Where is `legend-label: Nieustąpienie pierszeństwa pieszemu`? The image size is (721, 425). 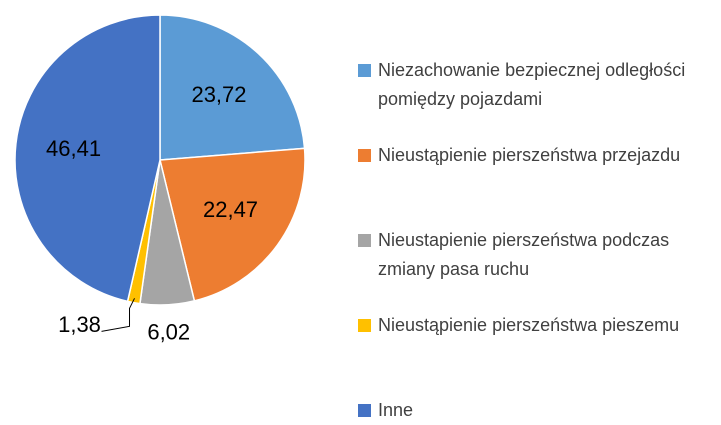 legend-label: Nieustąpienie pierszeństwa pieszemu is located at coordinates (529, 325).